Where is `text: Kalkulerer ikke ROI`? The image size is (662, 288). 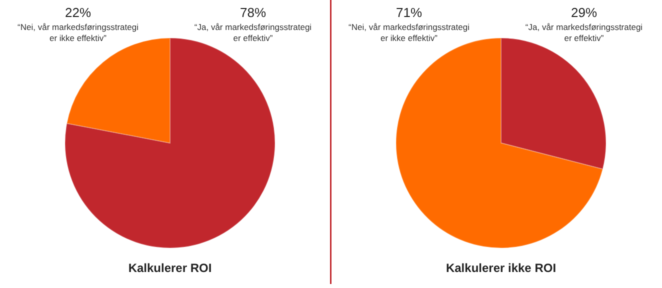
text: Kalkulerer ikke ROI is located at coordinates (501, 268).